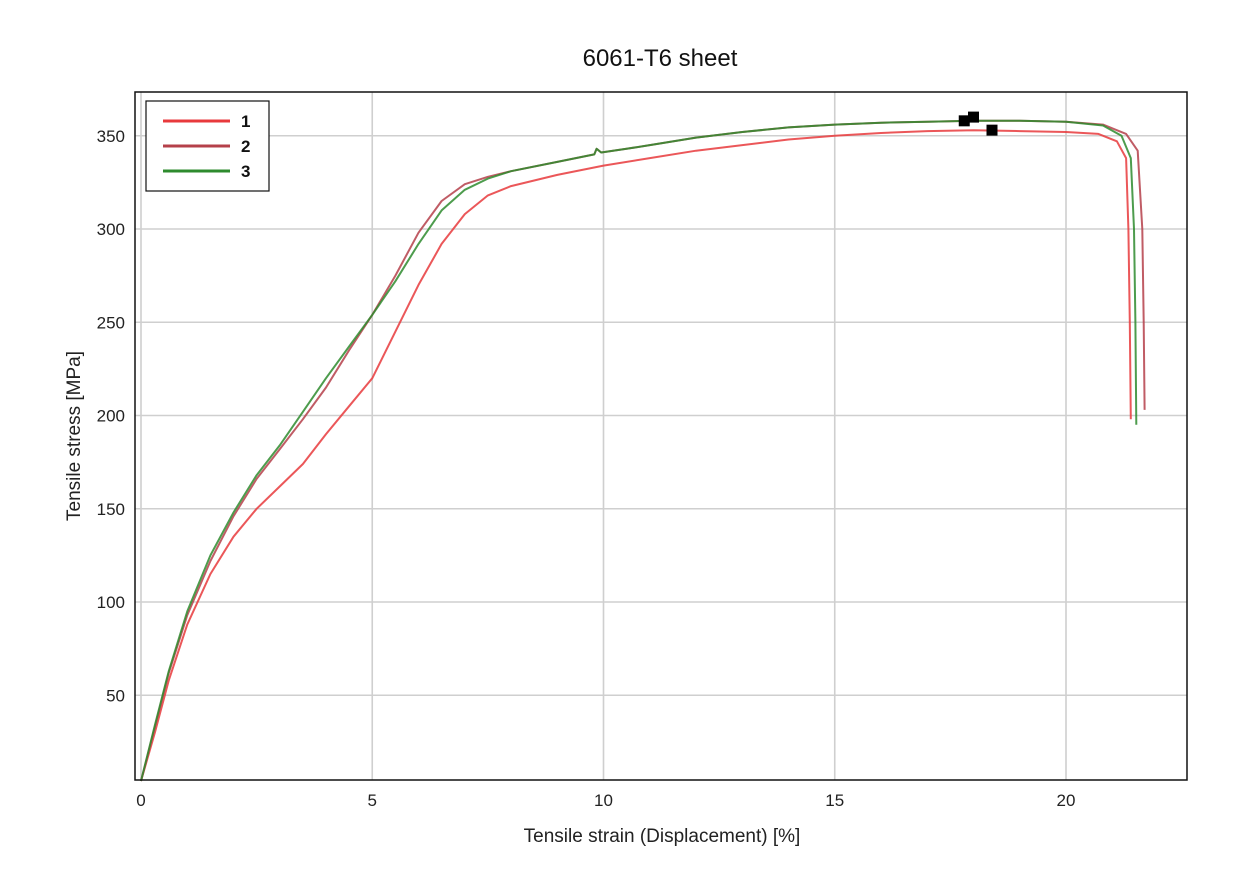  Describe the element at coordinates (111, 322) in the screenshot. I see `y-tick-label: 250` at that location.